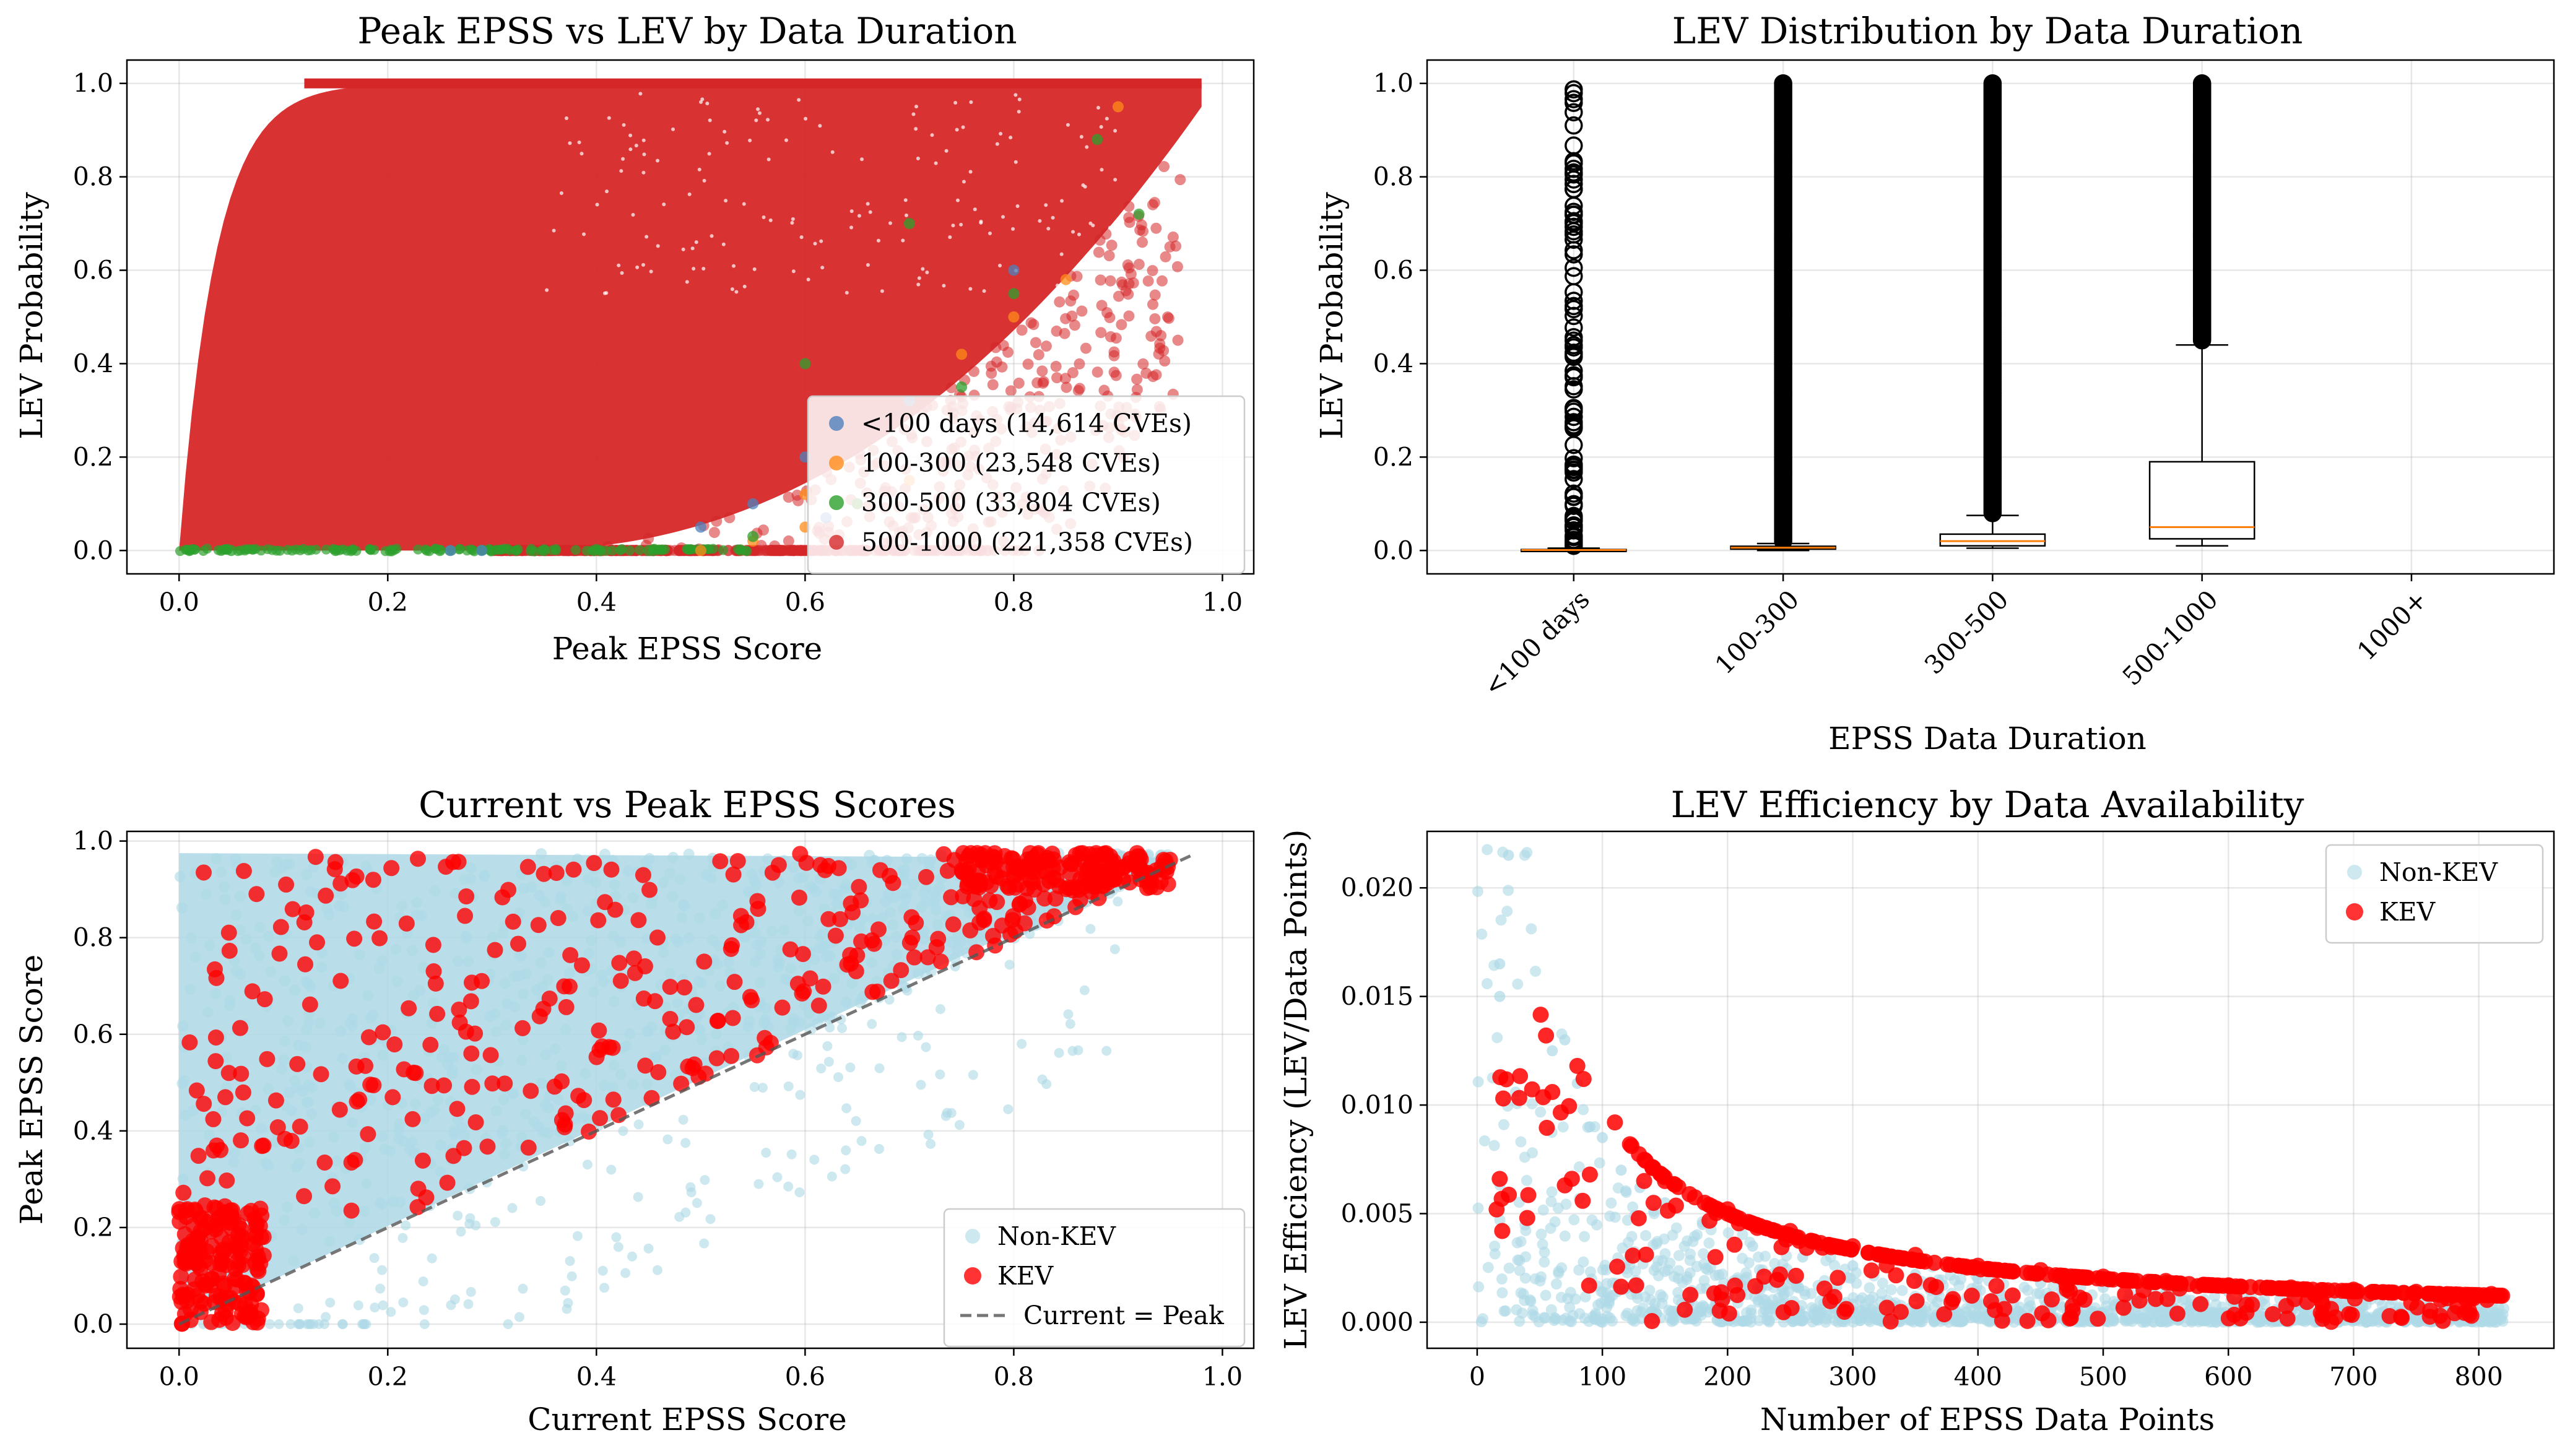 This screenshot has width=2570, height=1456. I want to click on y-tick-label: 0.8, so click(93, 938).